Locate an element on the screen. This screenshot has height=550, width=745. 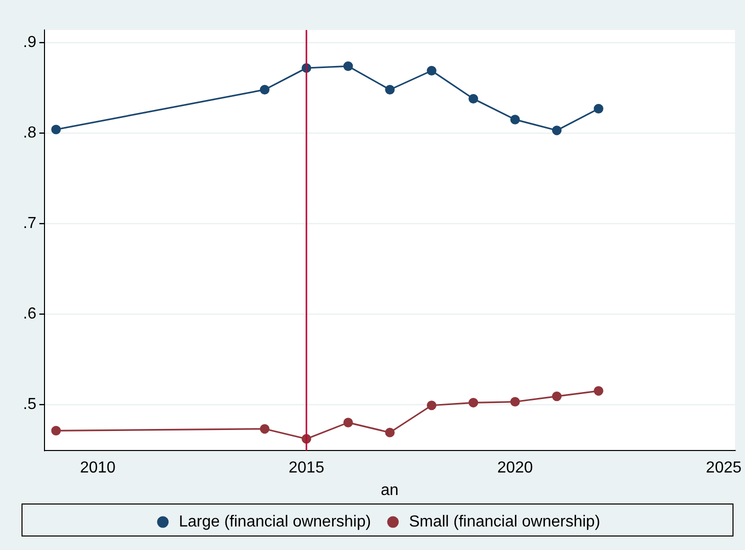
x-tick-label: 2020 is located at coordinates (515, 468).